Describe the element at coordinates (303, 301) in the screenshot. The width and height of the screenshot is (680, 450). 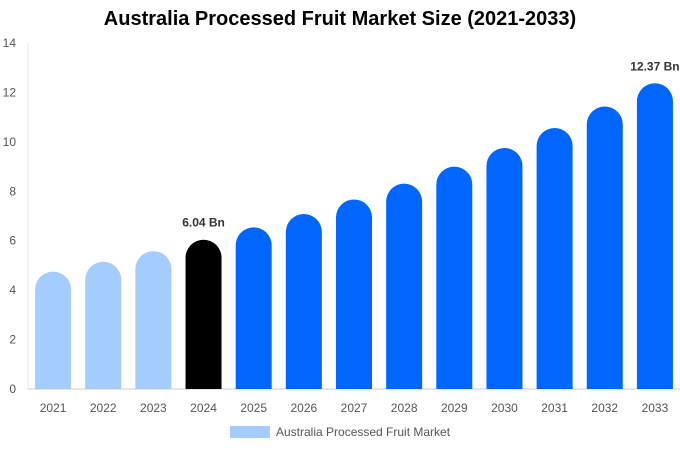
I see `bar-2026` at that location.